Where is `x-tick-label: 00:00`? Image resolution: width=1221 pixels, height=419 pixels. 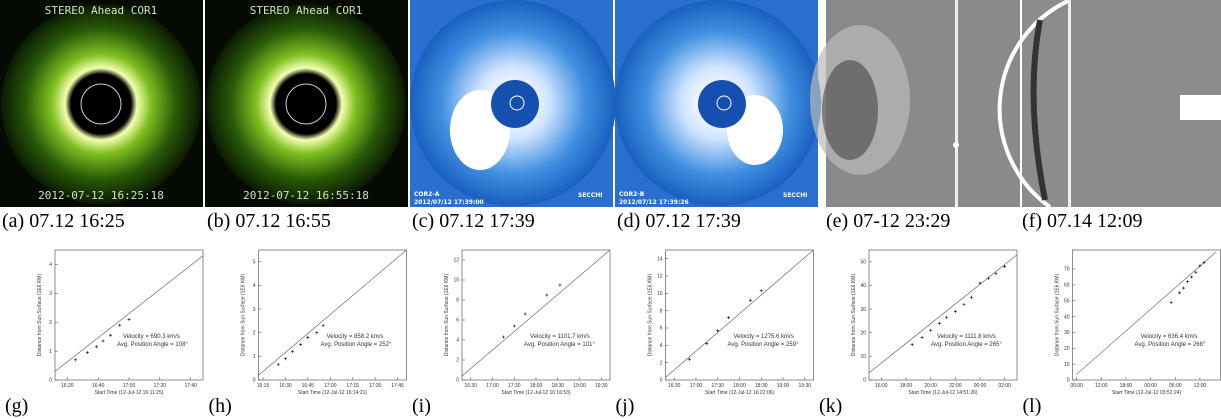
x-tick-label: 00:00 is located at coordinates (1150, 386).